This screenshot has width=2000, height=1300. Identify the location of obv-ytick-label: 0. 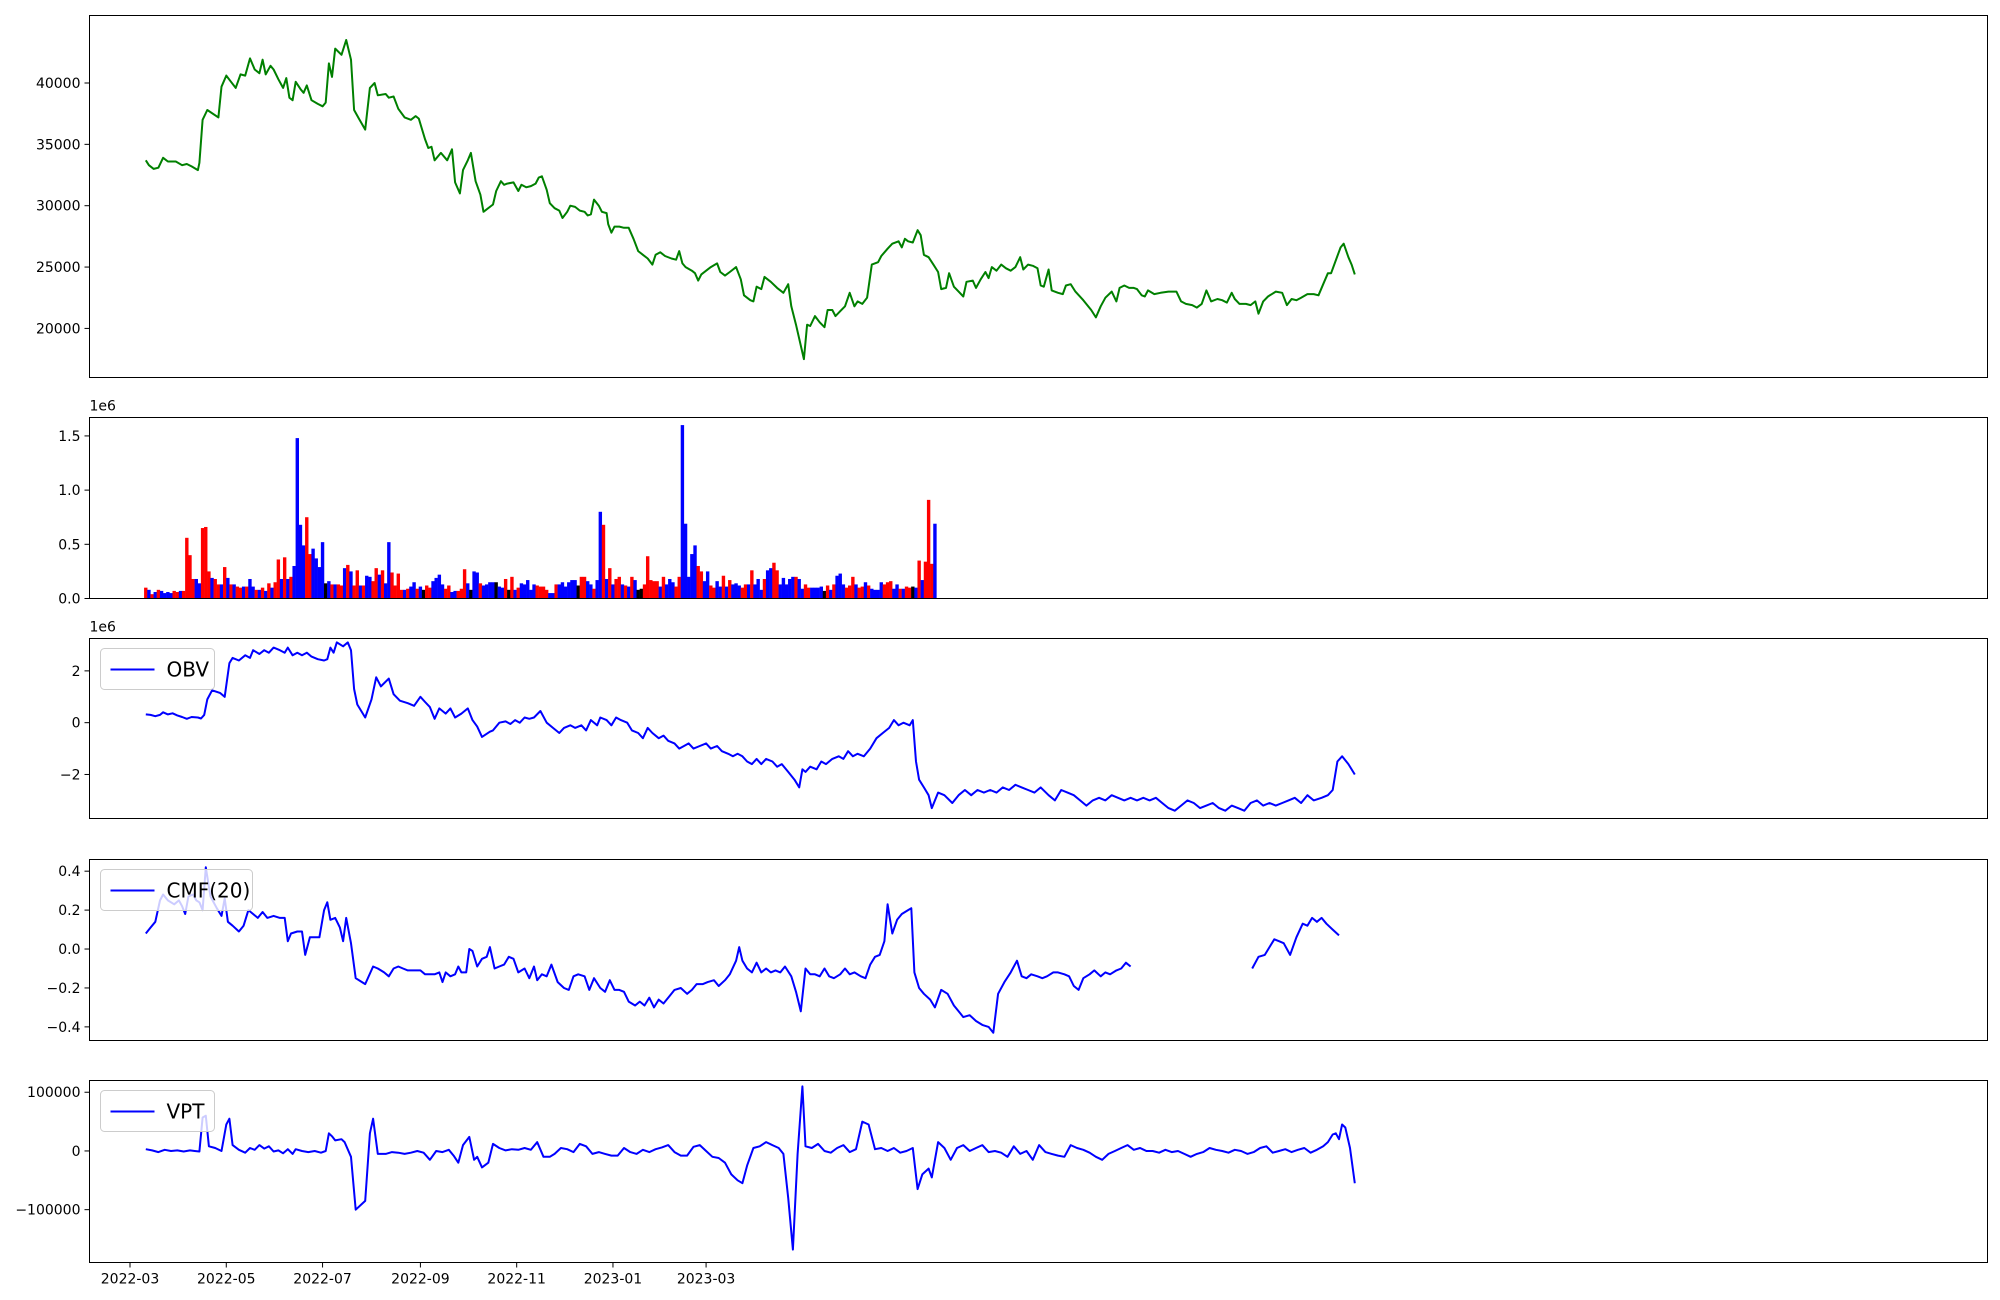
(76, 724).